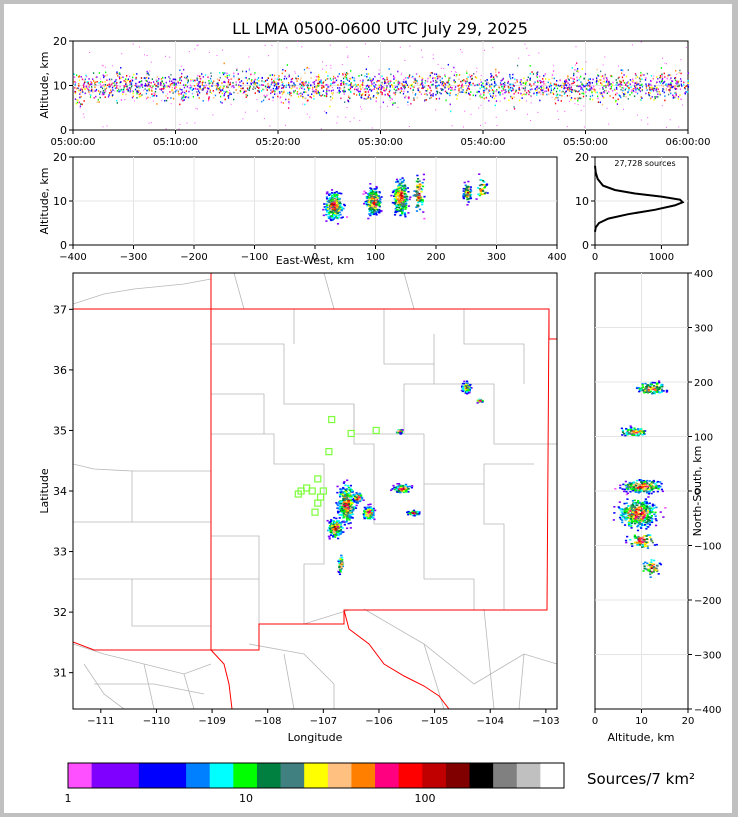 This screenshot has height=817, width=738. What do you see at coordinates (662, 391) in the screenshot?
I see `altitude-ns-source` at bounding box center [662, 391].